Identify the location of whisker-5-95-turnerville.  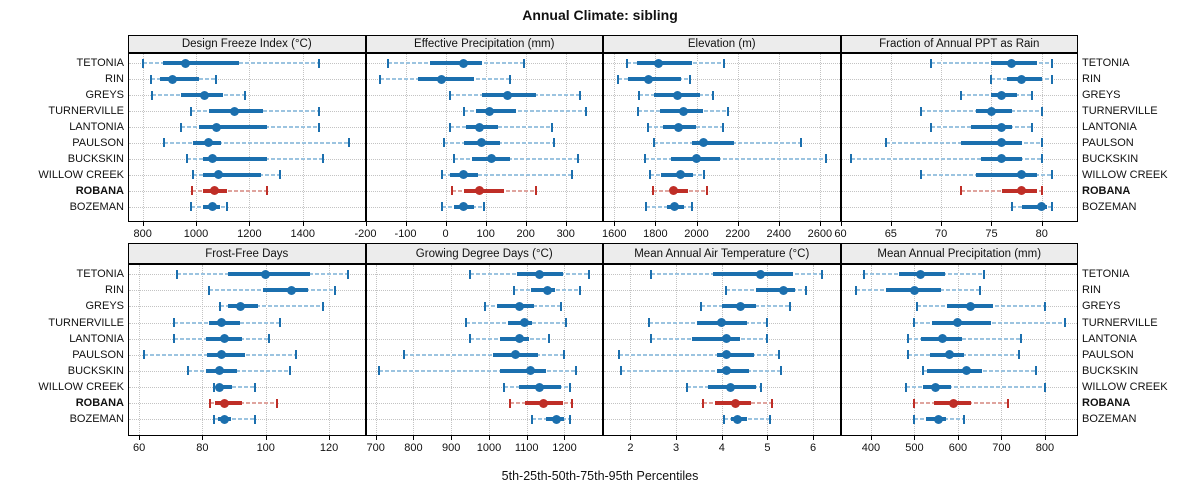
(524, 111).